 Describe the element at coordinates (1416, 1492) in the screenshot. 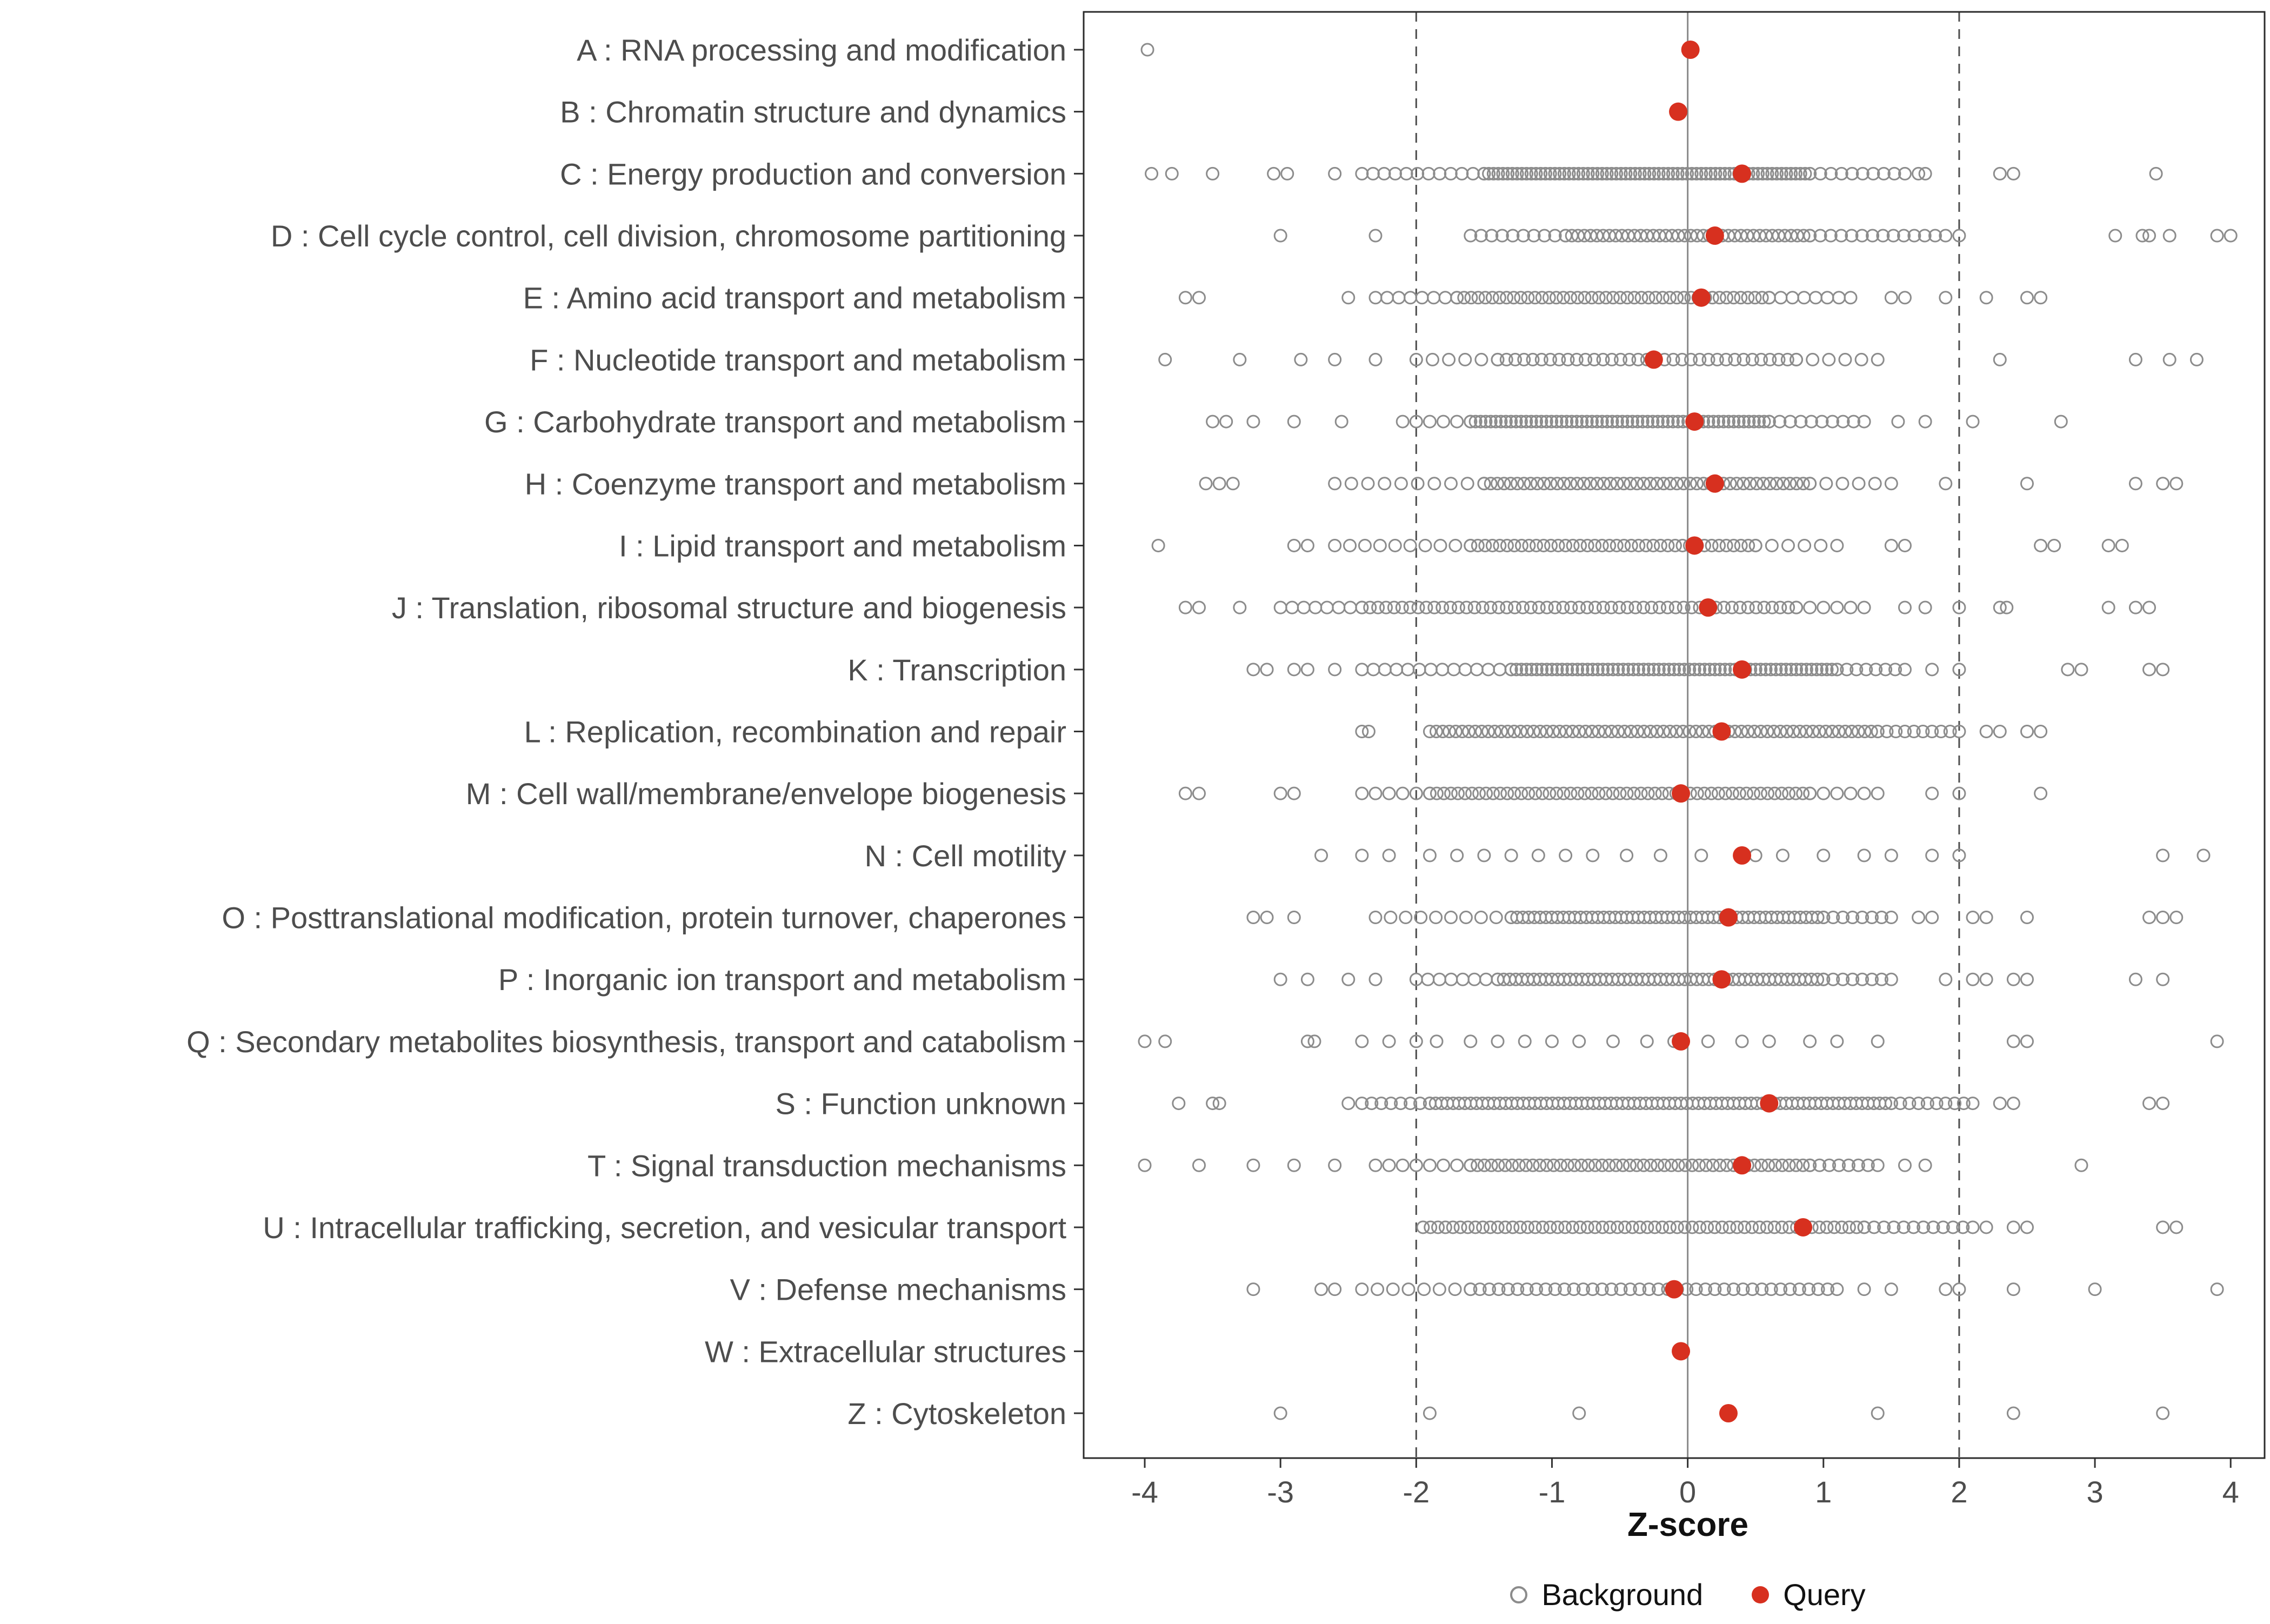

I see `x-tick-label: -2` at that location.